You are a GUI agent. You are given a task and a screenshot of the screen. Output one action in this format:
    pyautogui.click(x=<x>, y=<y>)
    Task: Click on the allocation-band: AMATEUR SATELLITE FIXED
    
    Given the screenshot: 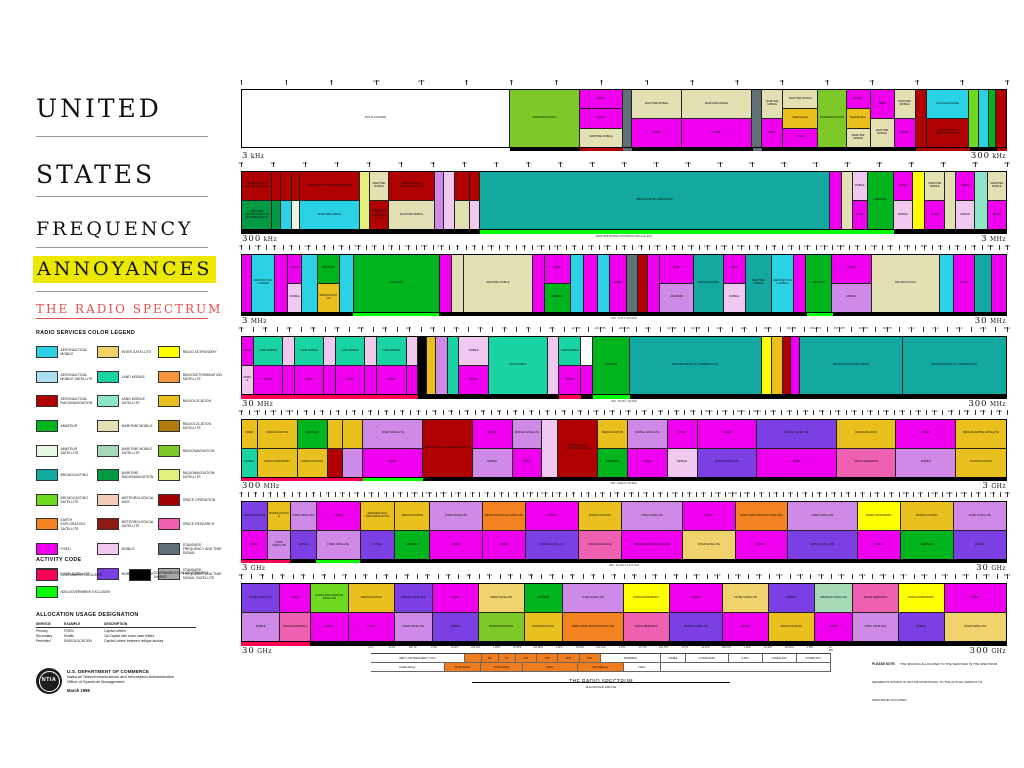 What is the action you would take?
    pyautogui.click(x=834, y=613)
    